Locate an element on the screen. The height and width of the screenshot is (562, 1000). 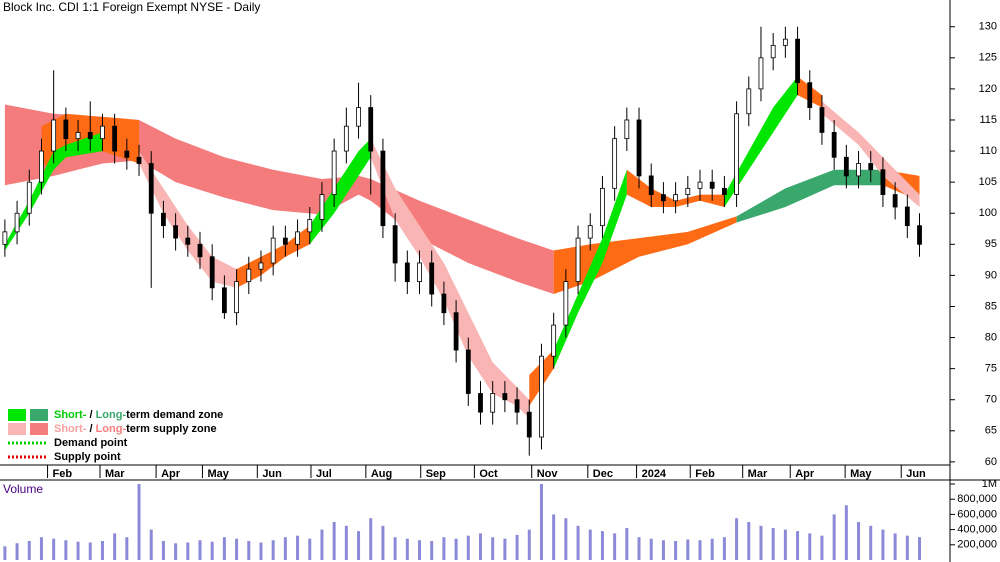
volume-tick-label: 1M is located at coordinates (989, 484).